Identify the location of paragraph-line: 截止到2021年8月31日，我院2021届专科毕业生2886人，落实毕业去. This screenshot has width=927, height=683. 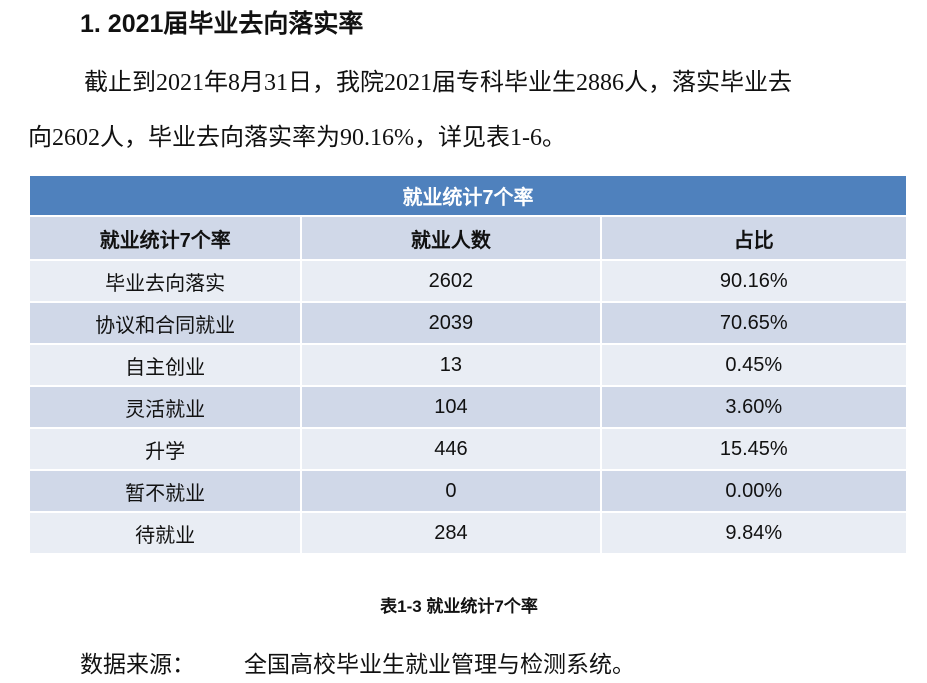
(438, 83).